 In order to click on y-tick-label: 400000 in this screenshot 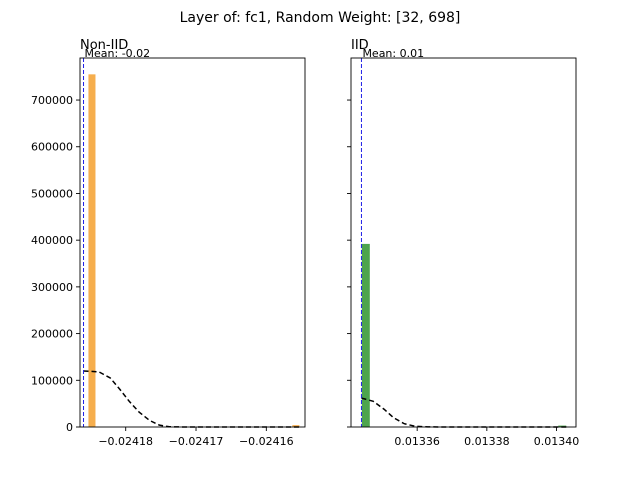, I will do `click(52, 240)`.